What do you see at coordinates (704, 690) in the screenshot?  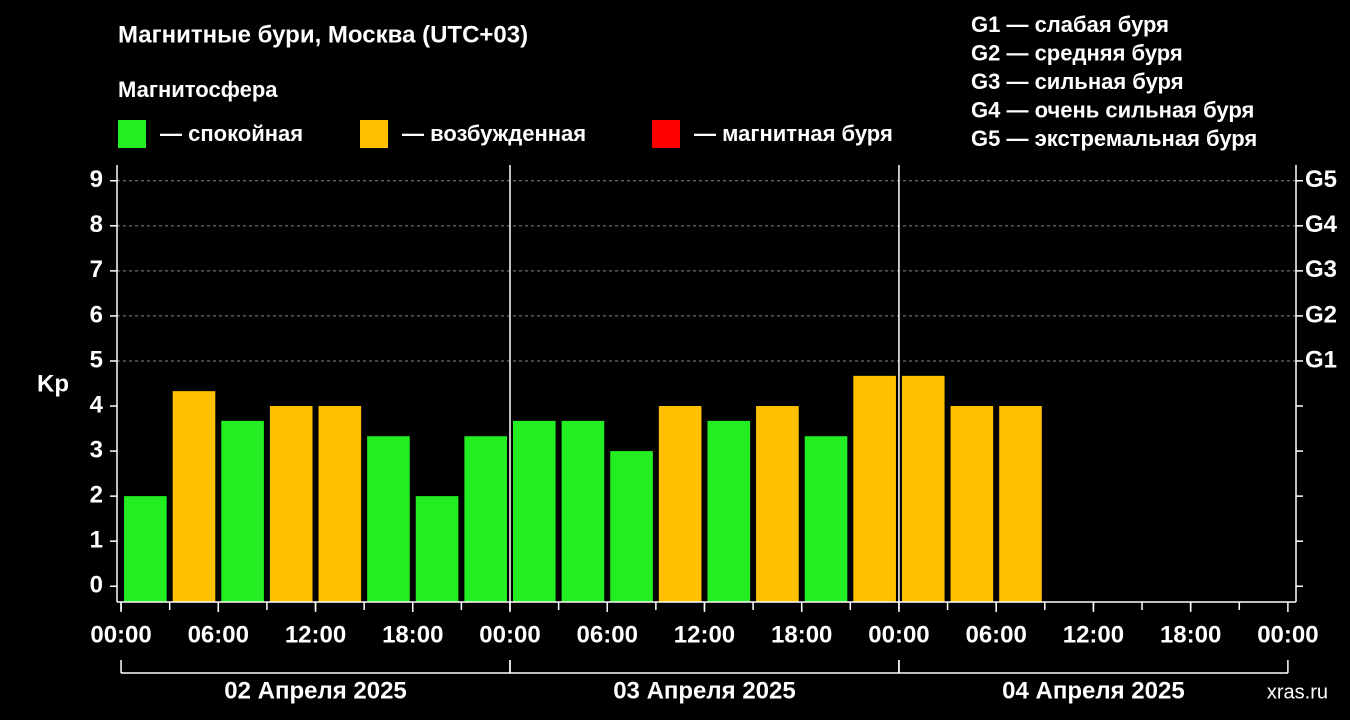 I see `day-label: 03 Апреля 2025` at bounding box center [704, 690].